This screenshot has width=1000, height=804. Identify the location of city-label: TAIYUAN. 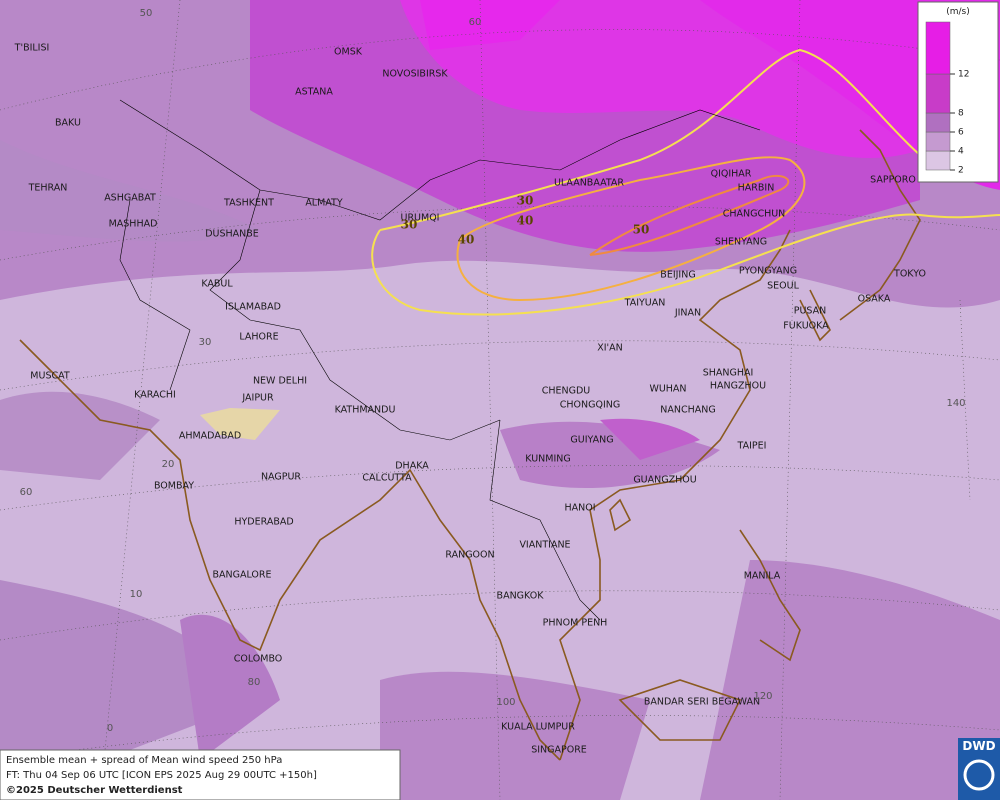
(645, 303).